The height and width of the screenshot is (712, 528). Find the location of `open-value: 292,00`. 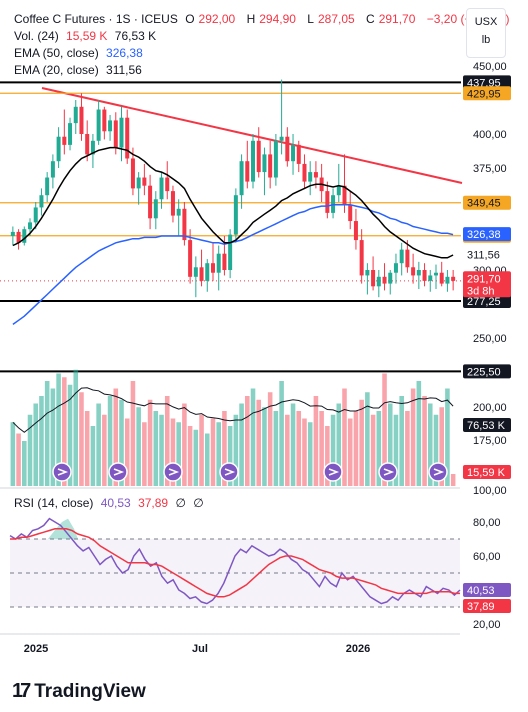

open-value: 292,00 is located at coordinates (217, 19).